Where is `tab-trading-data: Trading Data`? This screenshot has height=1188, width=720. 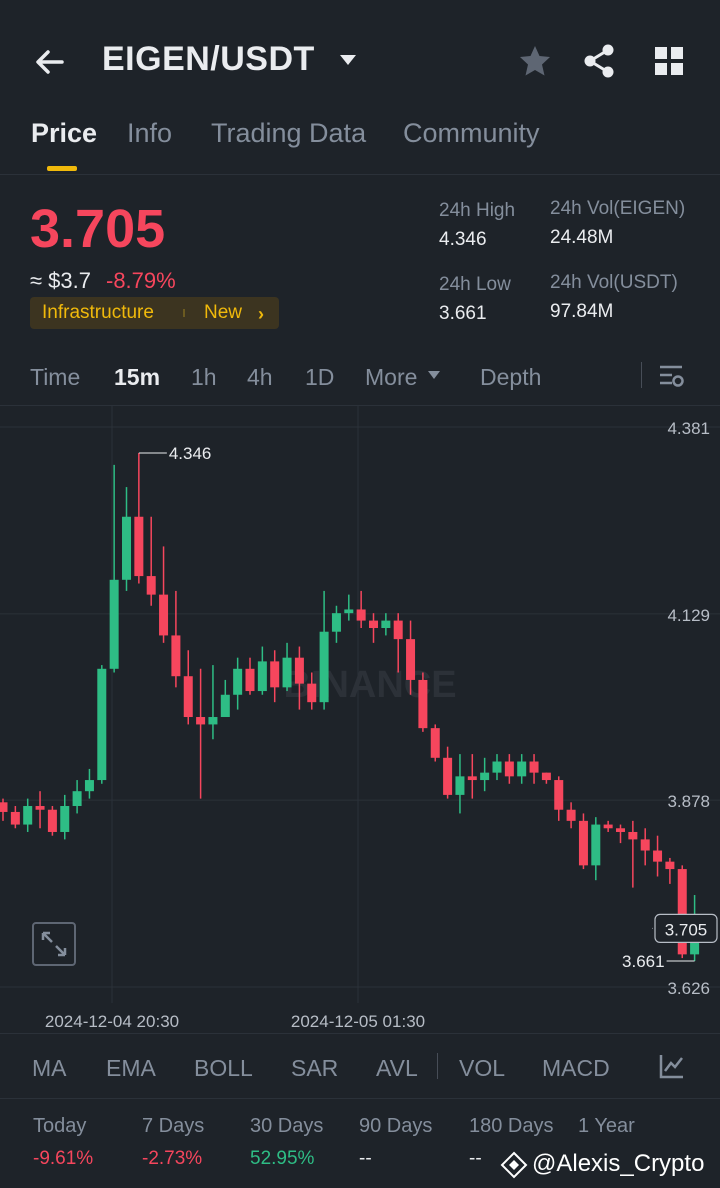
tab-trading-data: Trading Data is located at coordinates (289, 133).